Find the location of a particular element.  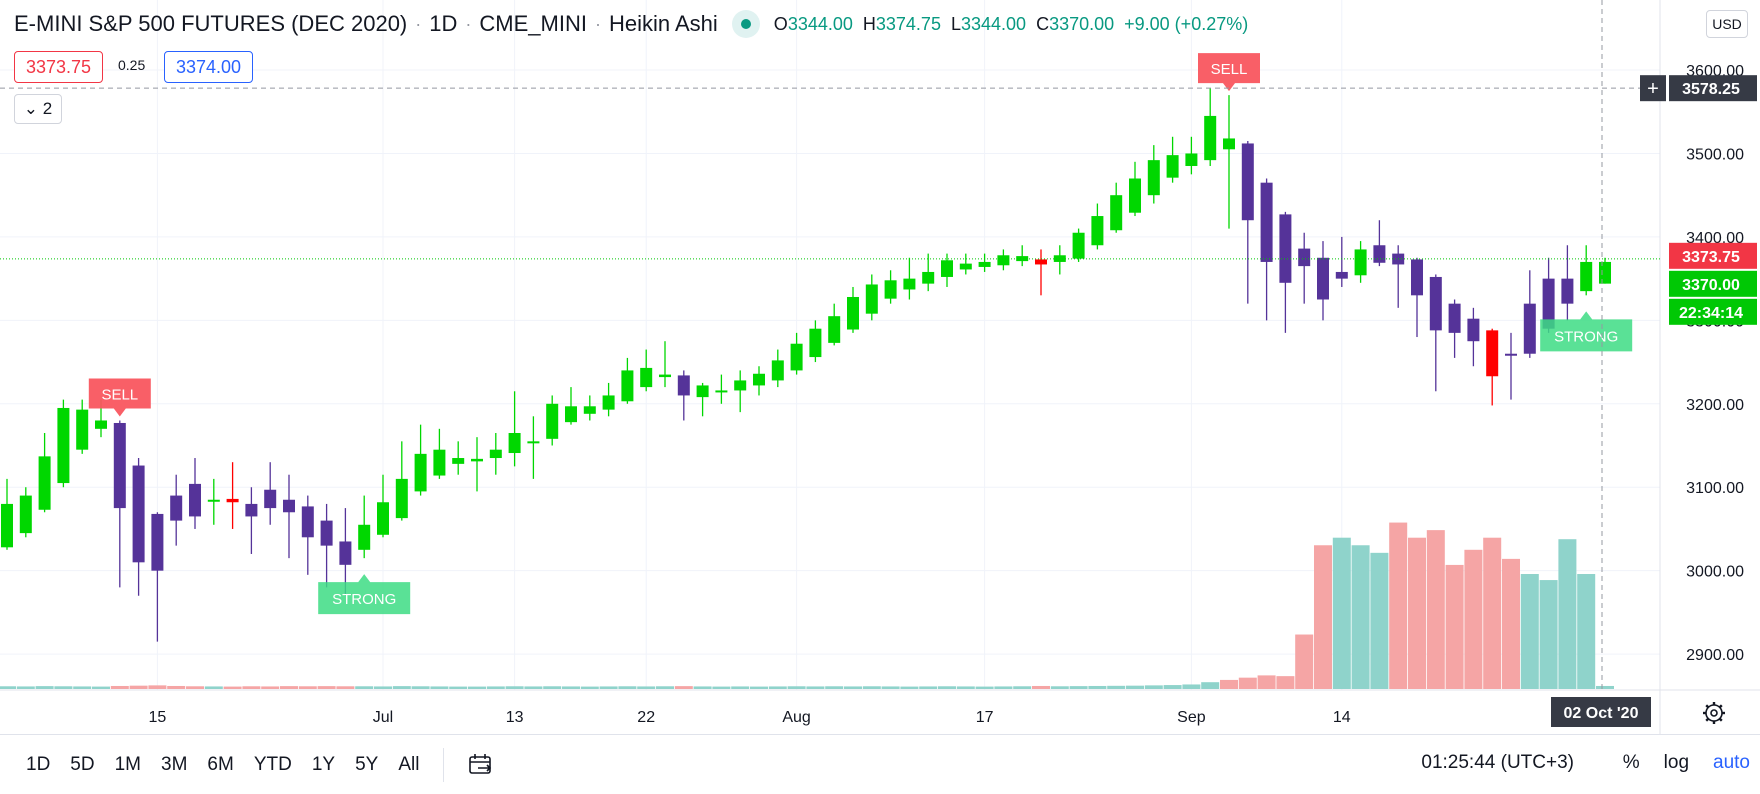

range-1d: 1D is located at coordinates (38, 764).